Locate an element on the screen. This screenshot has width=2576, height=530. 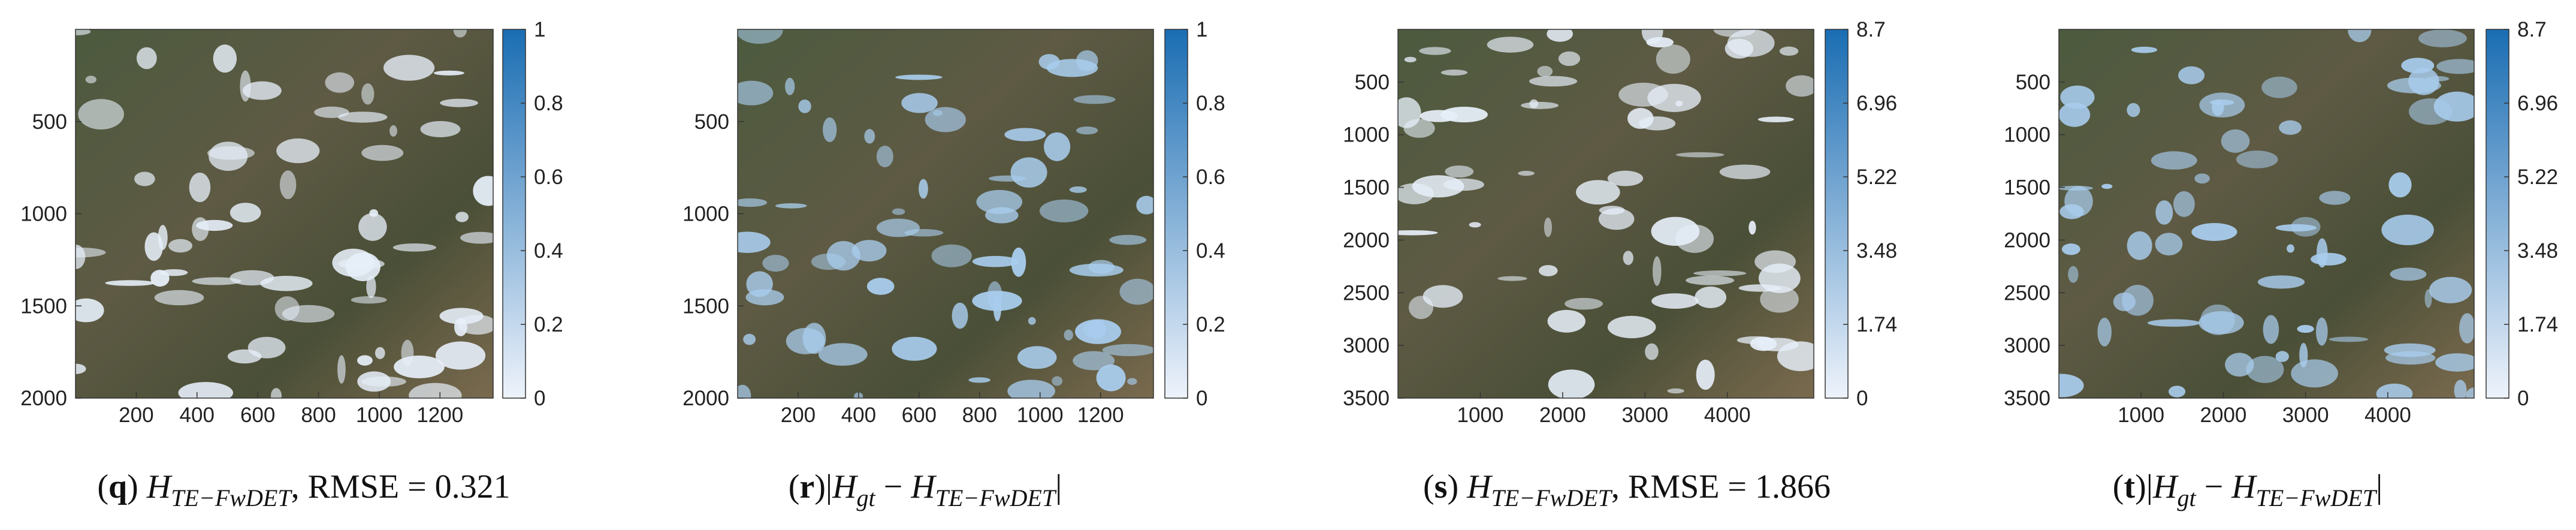
caption-math: H is located at coordinates (1480, 486).